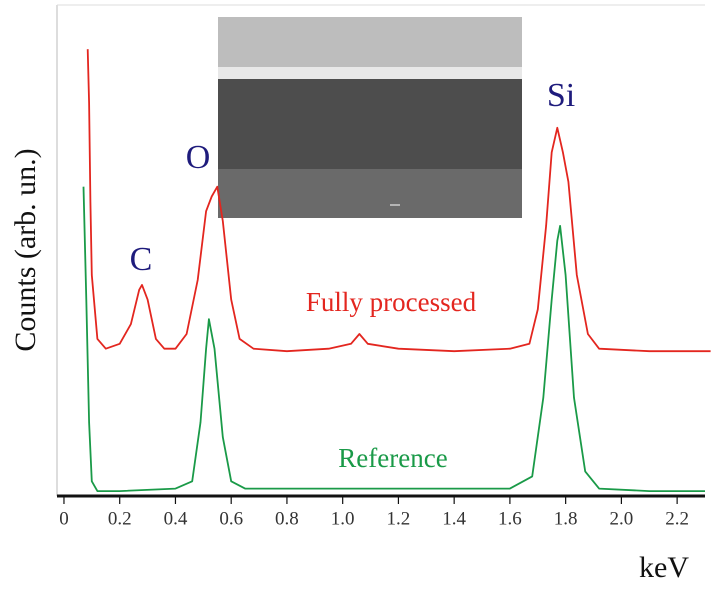 Image resolution: width=719 pixels, height=591 pixels. What do you see at coordinates (141, 259) in the screenshot?
I see `annotation: C` at bounding box center [141, 259].